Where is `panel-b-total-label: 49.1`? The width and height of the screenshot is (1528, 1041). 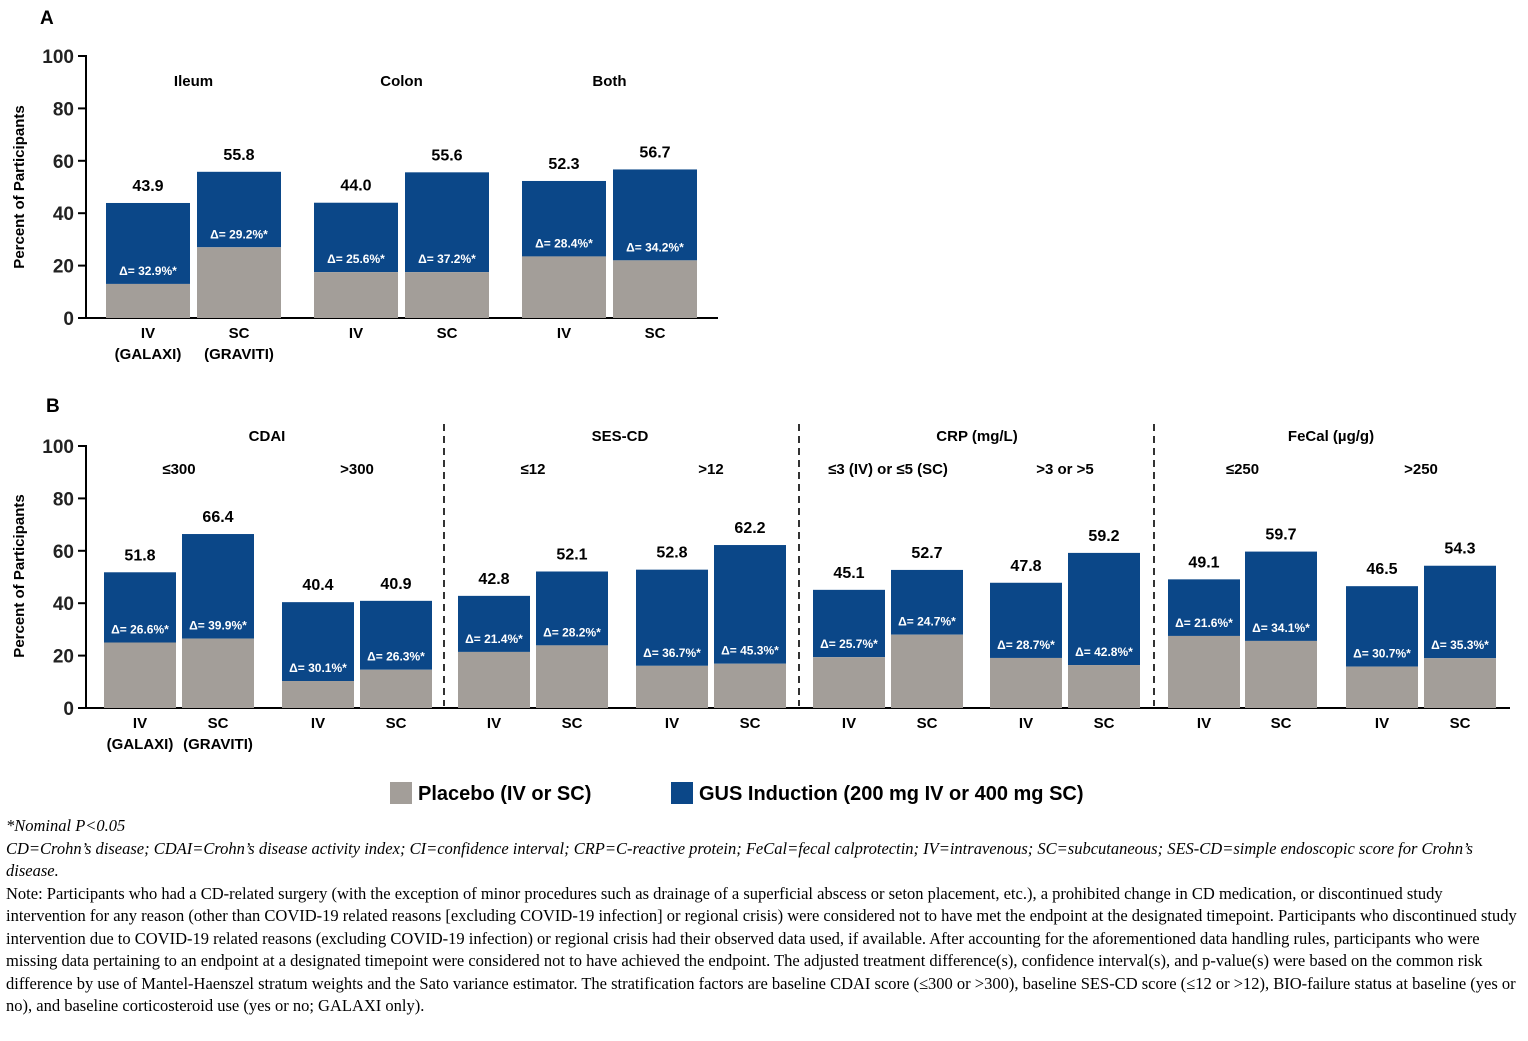
panel-b-total-label: 49.1 is located at coordinates (1203, 562).